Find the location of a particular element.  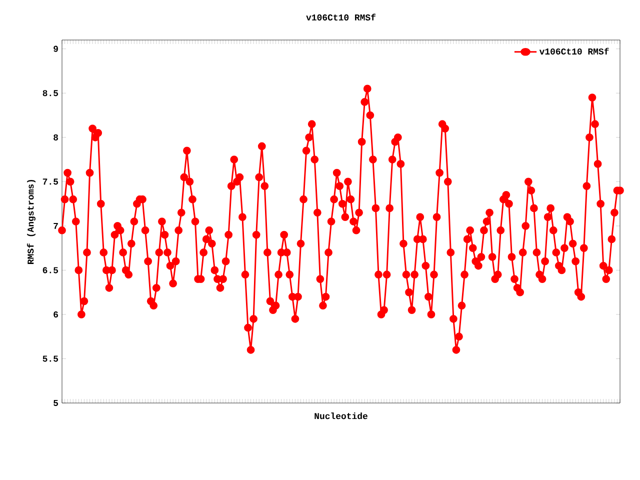

y-tick-label: 7 is located at coordinates (56, 225).